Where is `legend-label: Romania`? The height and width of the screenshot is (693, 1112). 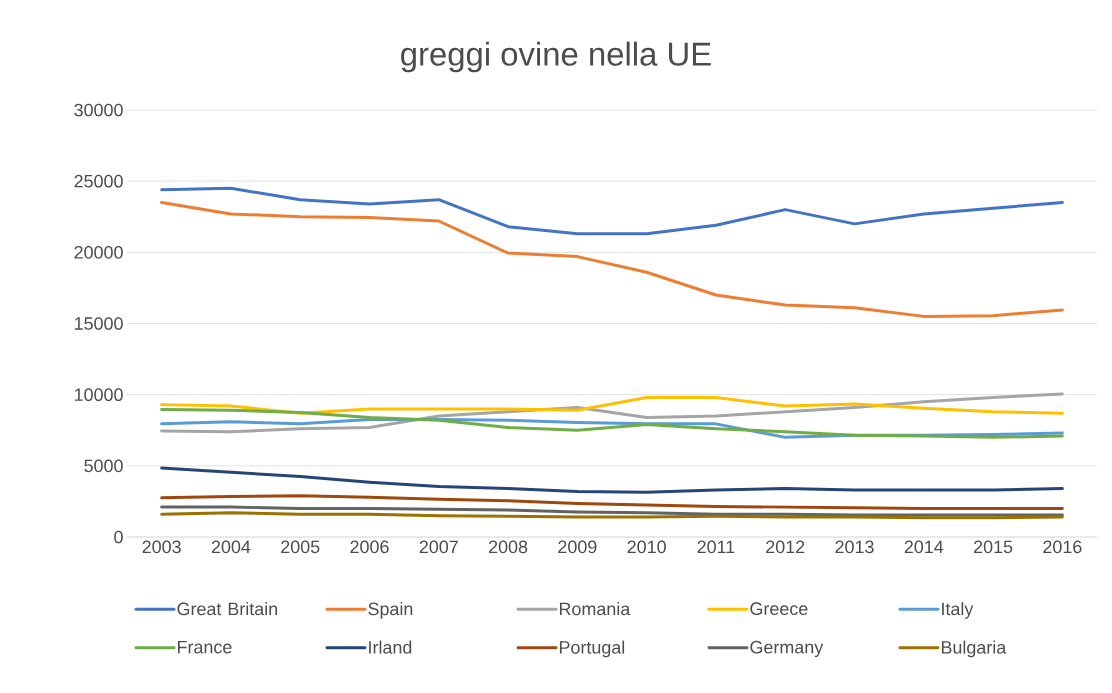
legend-label: Romania is located at coordinates (595, 609).